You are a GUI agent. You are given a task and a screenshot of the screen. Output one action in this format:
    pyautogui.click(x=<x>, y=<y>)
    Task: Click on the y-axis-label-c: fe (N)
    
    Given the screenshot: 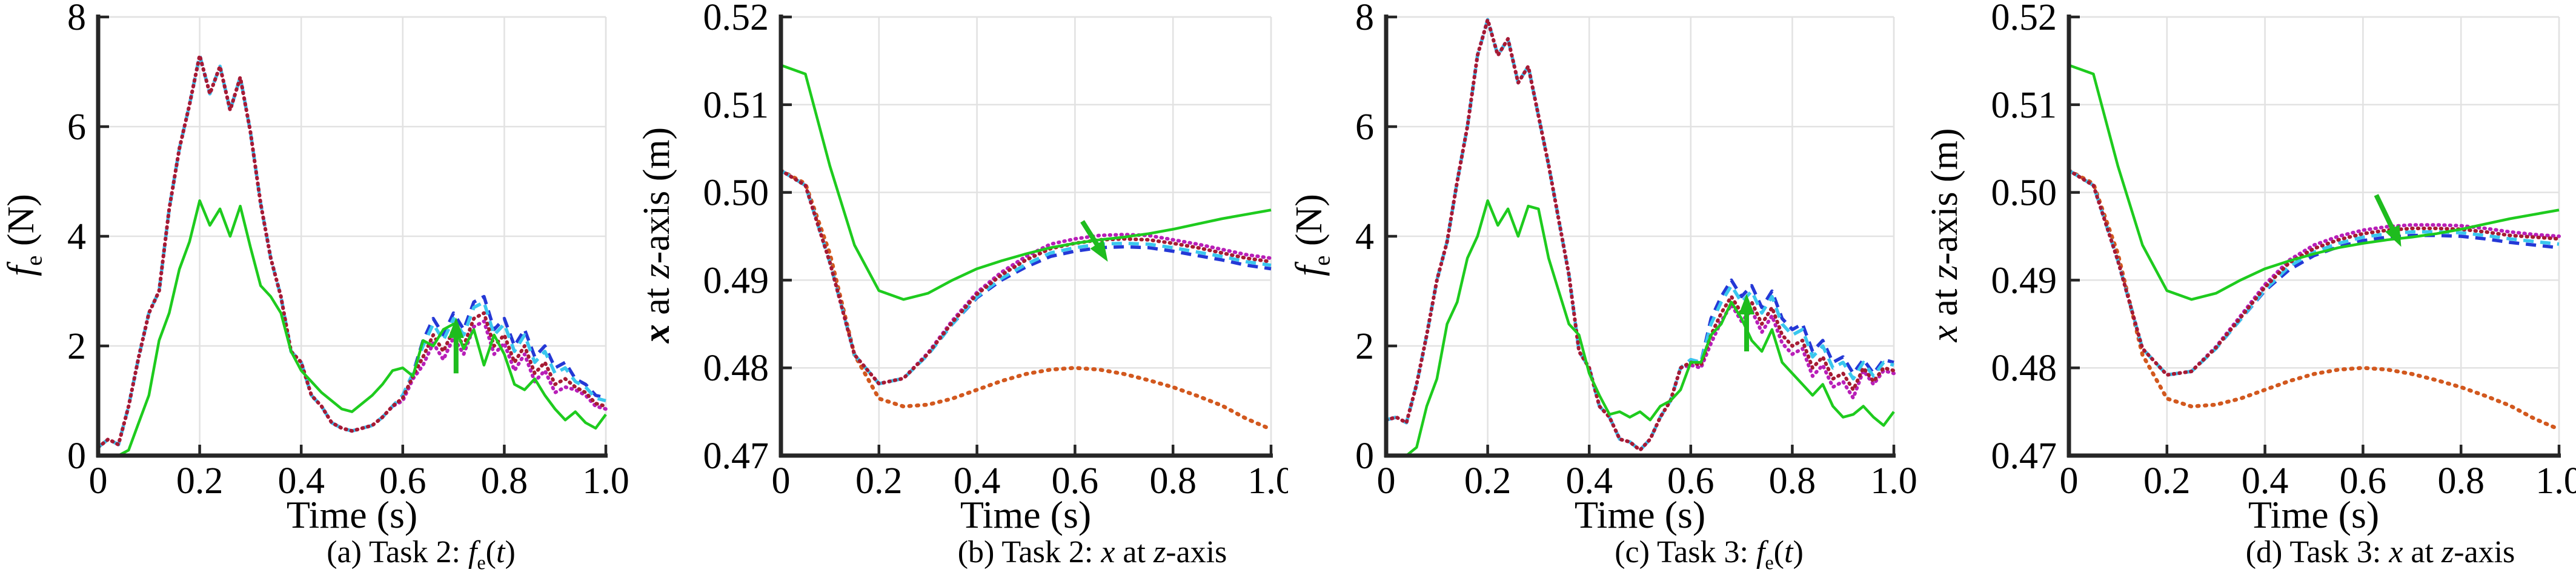 What is the action you would take?
    pyautogui.click(x=1312, y=235)
    